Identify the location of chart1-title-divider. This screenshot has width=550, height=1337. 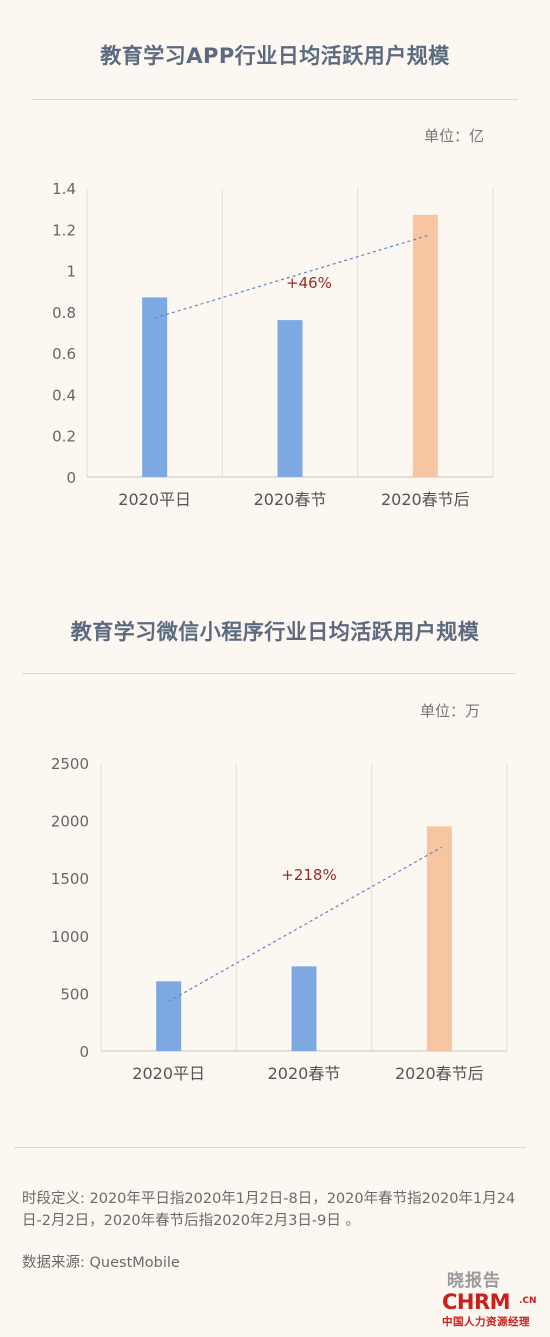
(275, 99).